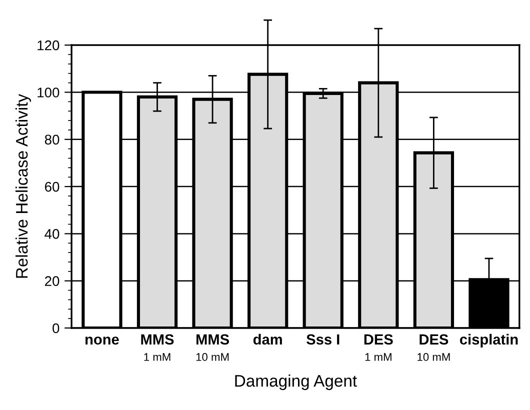 The width and height of the screenshot is (530, 410). What do you see at coordinates (52, 139) in the screenshot?
I see `y-tick-label: 80` at bounding box center [52, 139].